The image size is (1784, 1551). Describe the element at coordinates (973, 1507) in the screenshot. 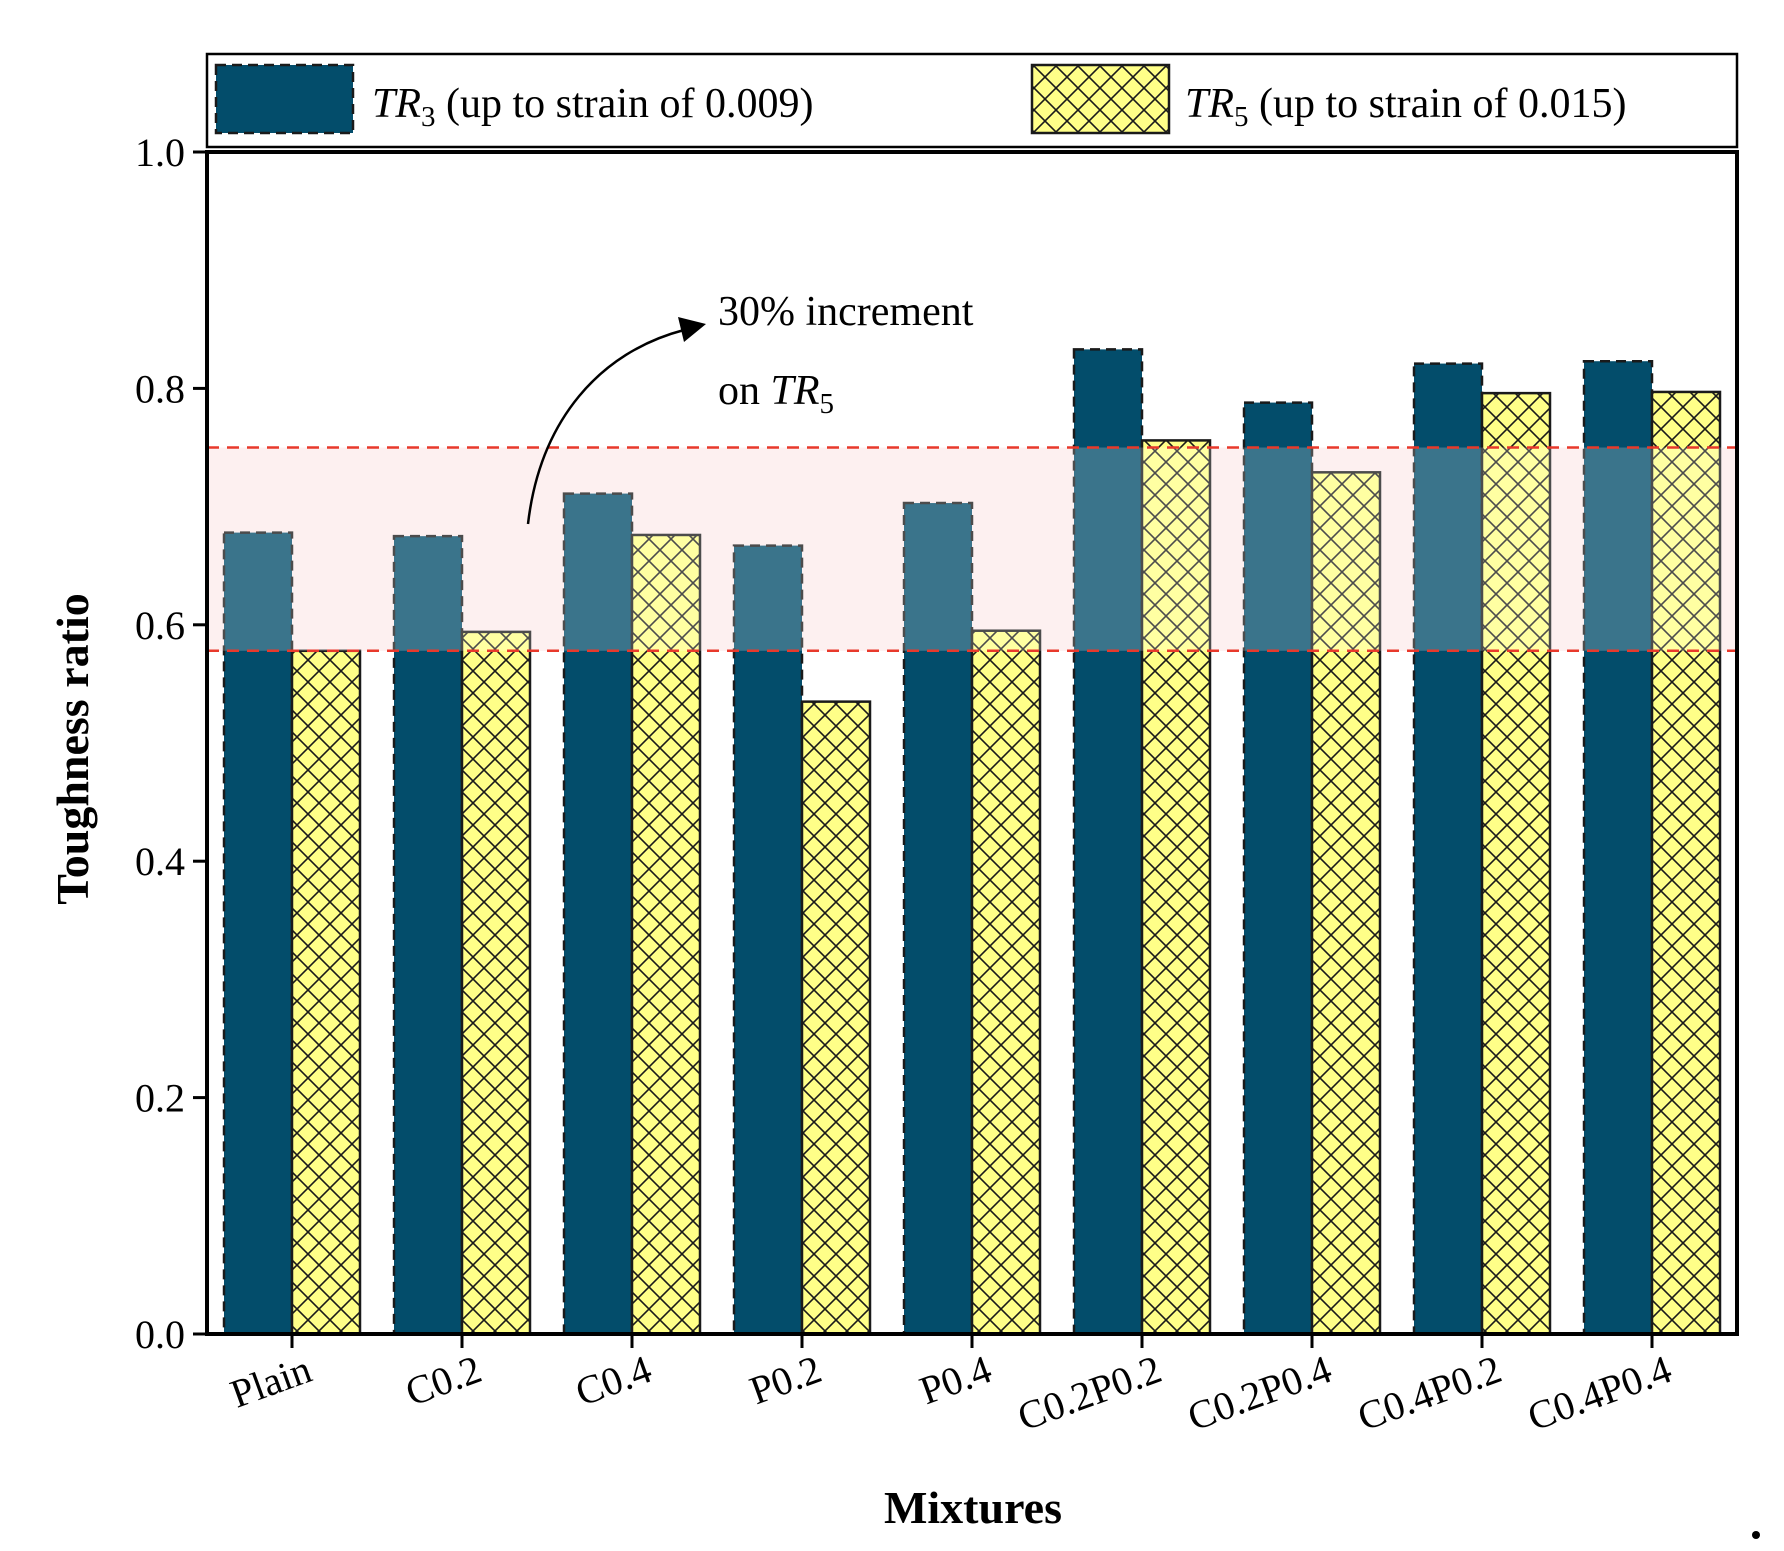

I see `x-axis-title: Mixtures` at that location.